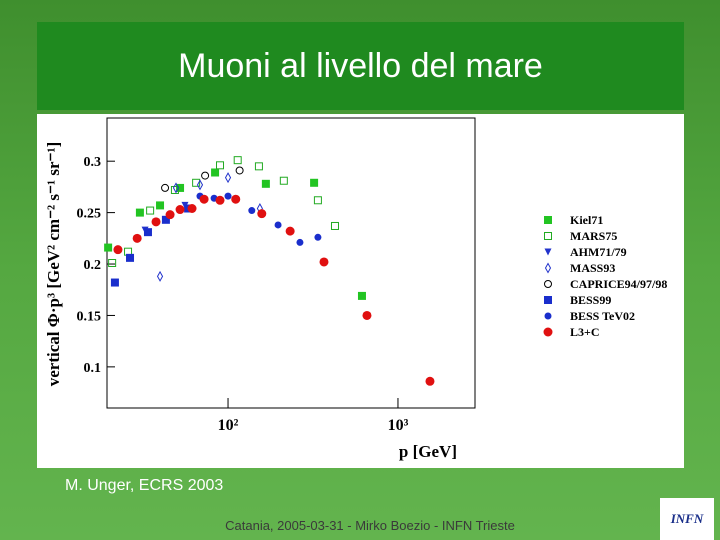 The width and height of the screenshot is (720, 540). Describe the element at coordinates (93, 162) in the screenshot. I see `y-tick-label: 0.3` at that location.